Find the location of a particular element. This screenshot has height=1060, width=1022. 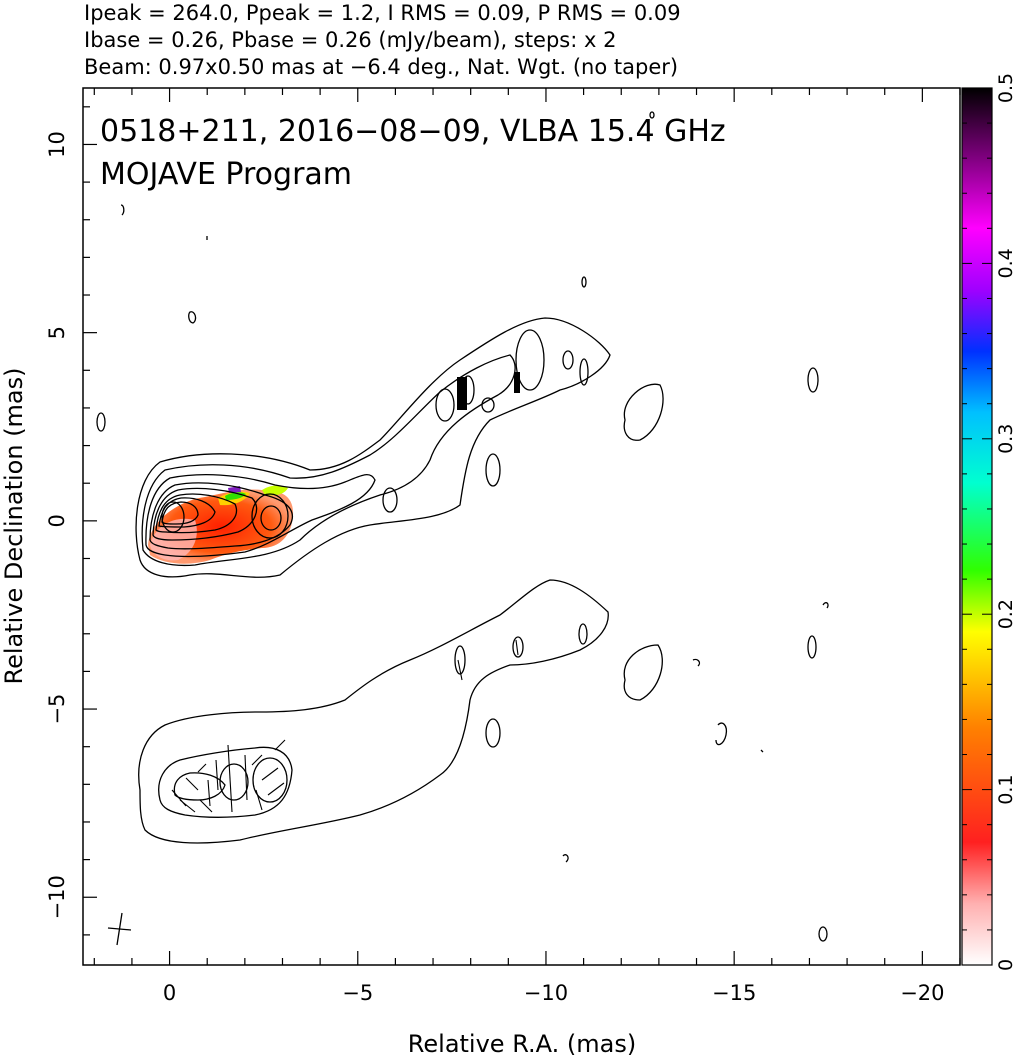

contour-knot-1-inner is located at coordinates (271, 518).